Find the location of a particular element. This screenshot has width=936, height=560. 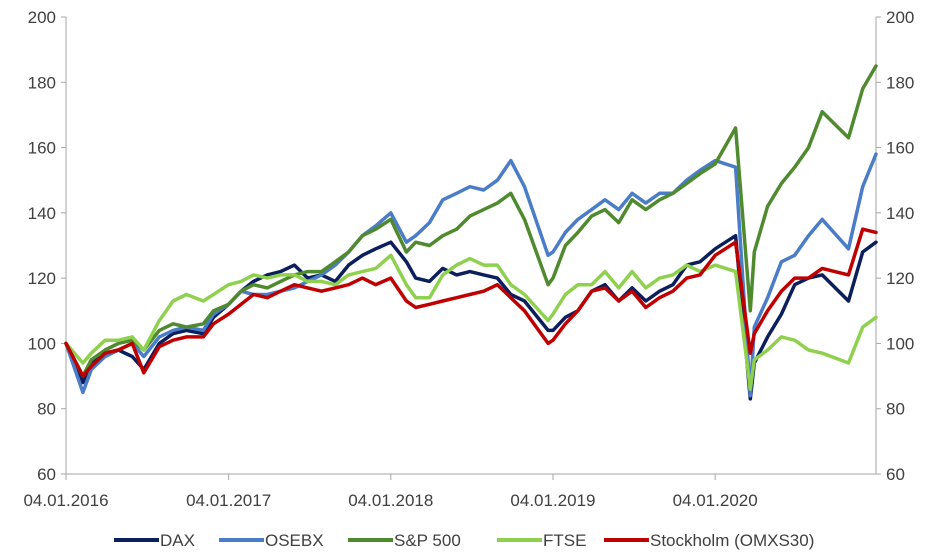

y-tick-label-right: 180 is located at coordinates (900, 82).